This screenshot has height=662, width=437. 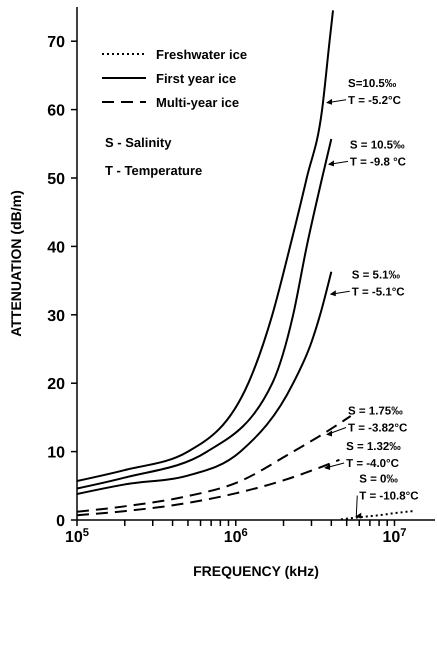 What do you see at coordinates (374, 455) in the screenshot?
I see `annotation: S = 1.32‰ T = -4.0°C` at bounding box center [374, 455].